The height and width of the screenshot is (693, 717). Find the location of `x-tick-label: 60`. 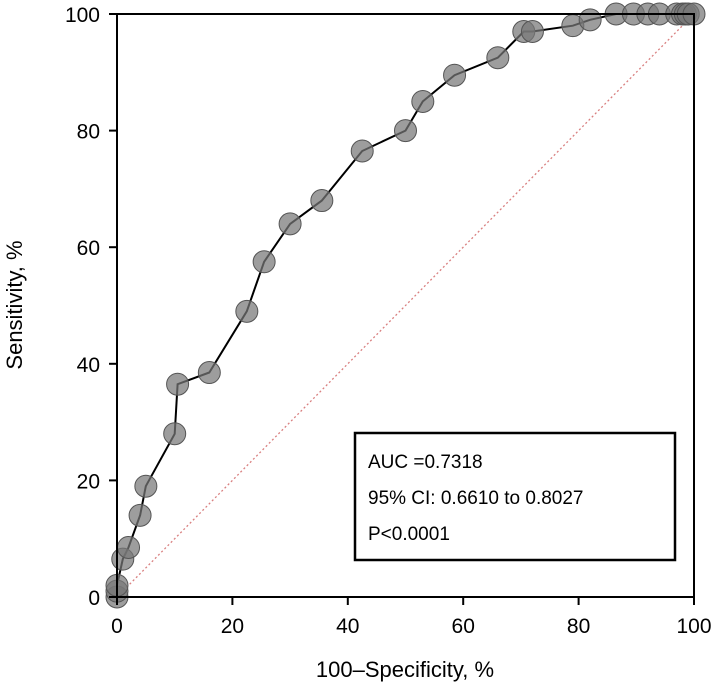

x-tick-label: 60 is located at coordinates (463, 626).